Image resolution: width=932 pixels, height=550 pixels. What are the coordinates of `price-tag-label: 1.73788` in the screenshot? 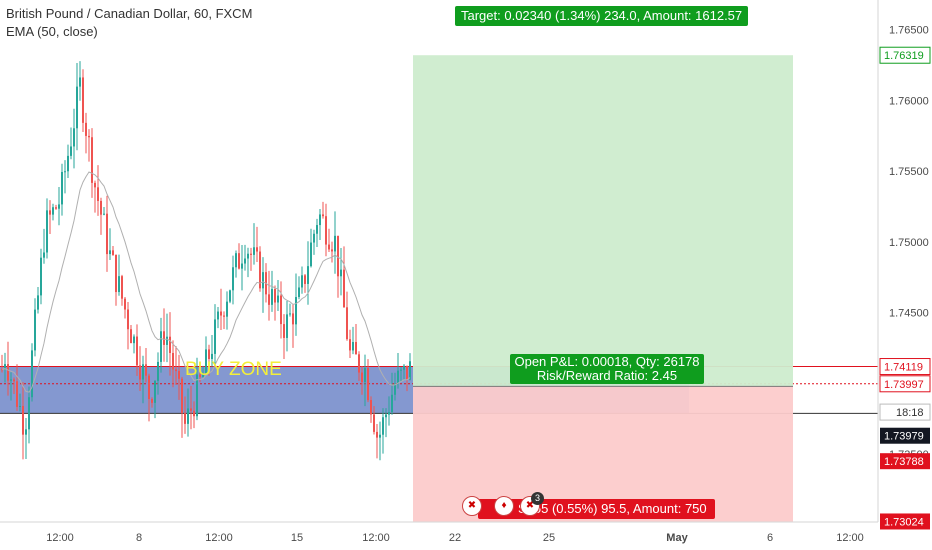 It's located at (904, 462).